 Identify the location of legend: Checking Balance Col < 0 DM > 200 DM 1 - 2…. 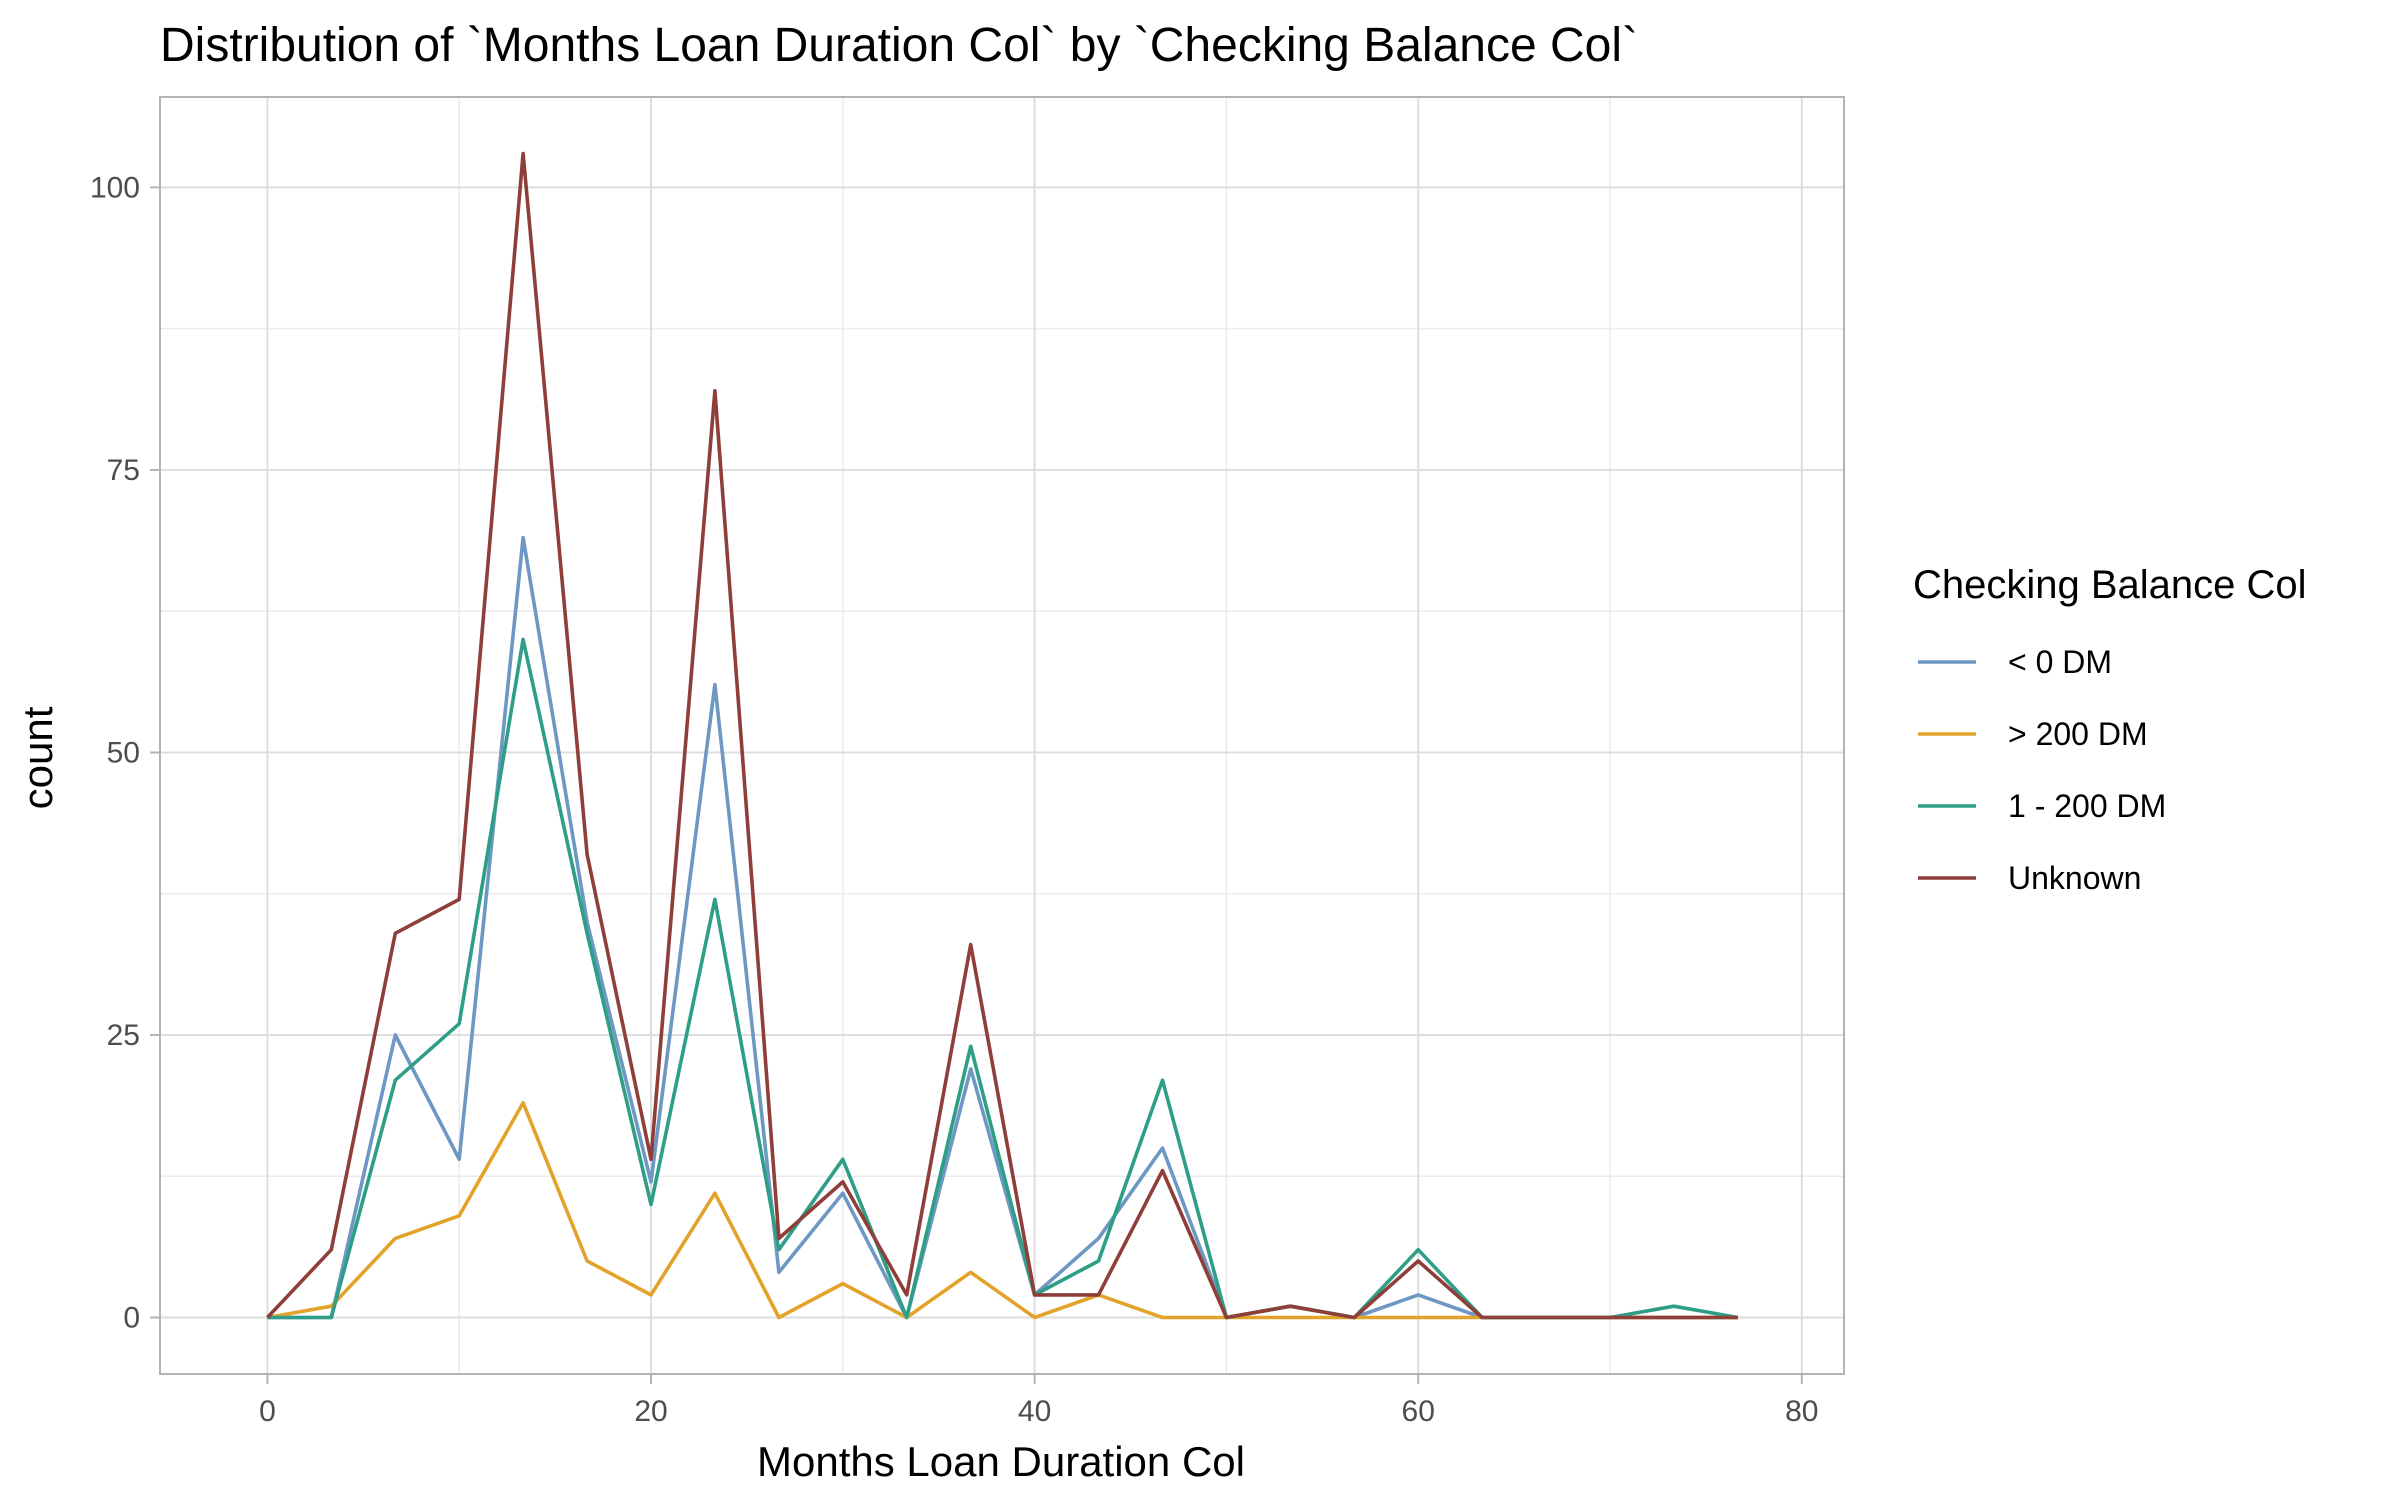
(2110, 729).